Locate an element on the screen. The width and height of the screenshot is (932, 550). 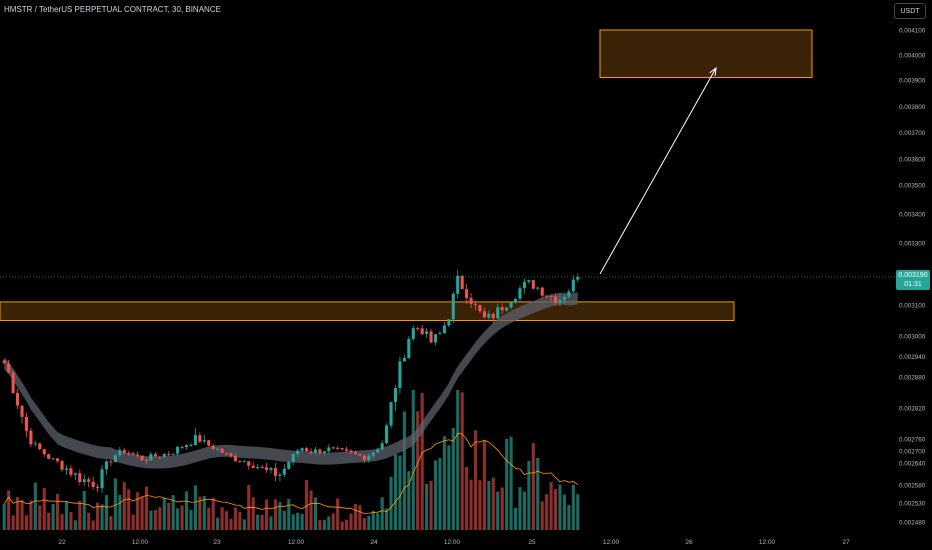
last-price-value: 0.003190 is located at coordinates (913, 275).